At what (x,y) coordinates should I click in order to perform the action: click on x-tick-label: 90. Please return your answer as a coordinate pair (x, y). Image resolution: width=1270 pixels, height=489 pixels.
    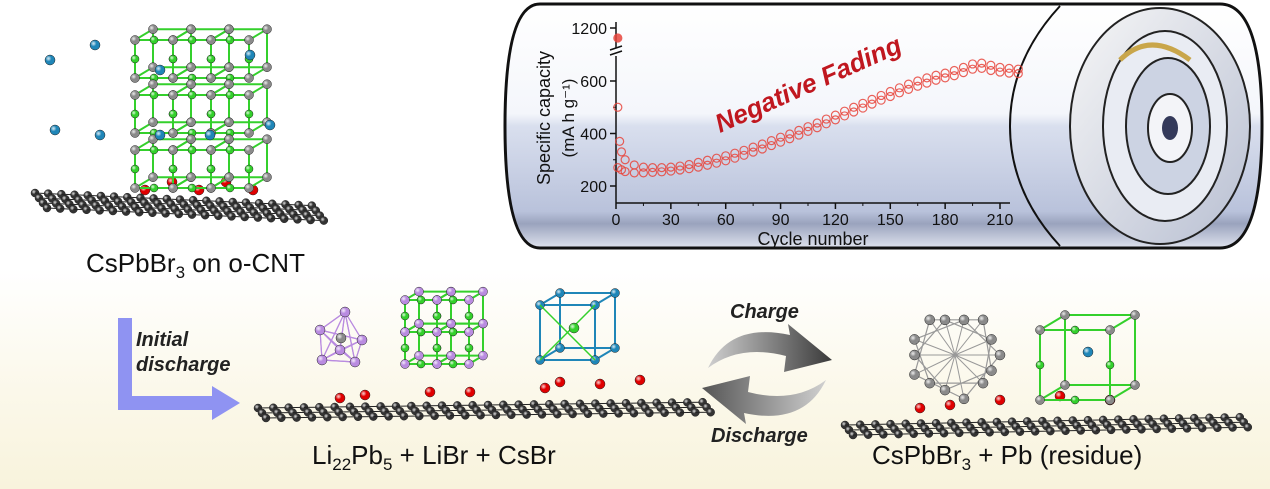
    Looking at the image, I should click on (781, 220).